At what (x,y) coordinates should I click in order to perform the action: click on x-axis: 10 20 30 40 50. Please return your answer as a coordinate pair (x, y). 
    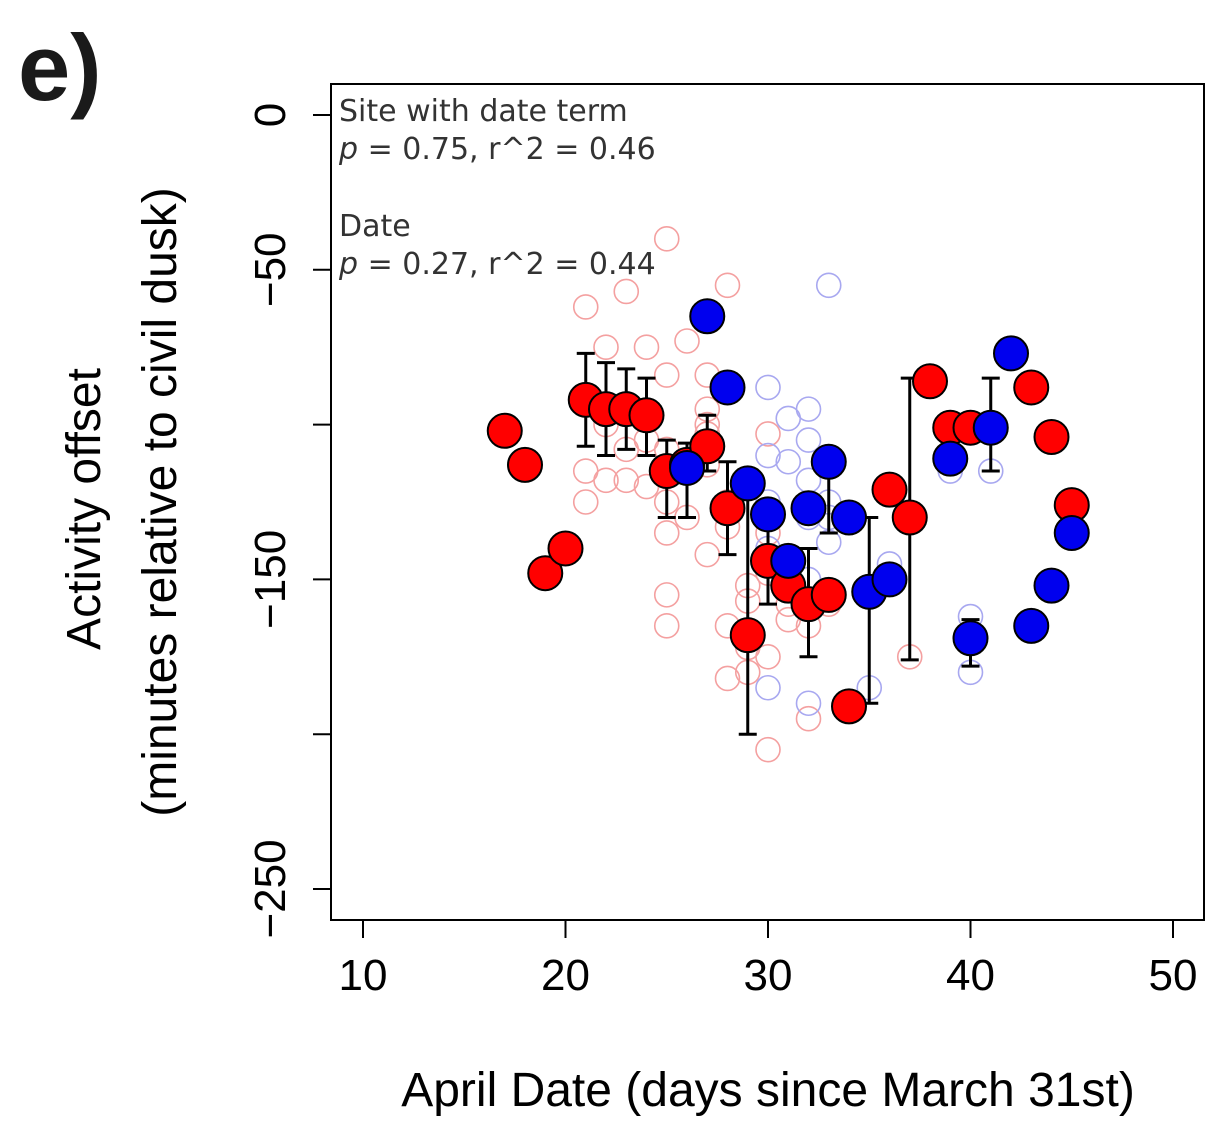
    Looking at the image, I should click on (768, 959).